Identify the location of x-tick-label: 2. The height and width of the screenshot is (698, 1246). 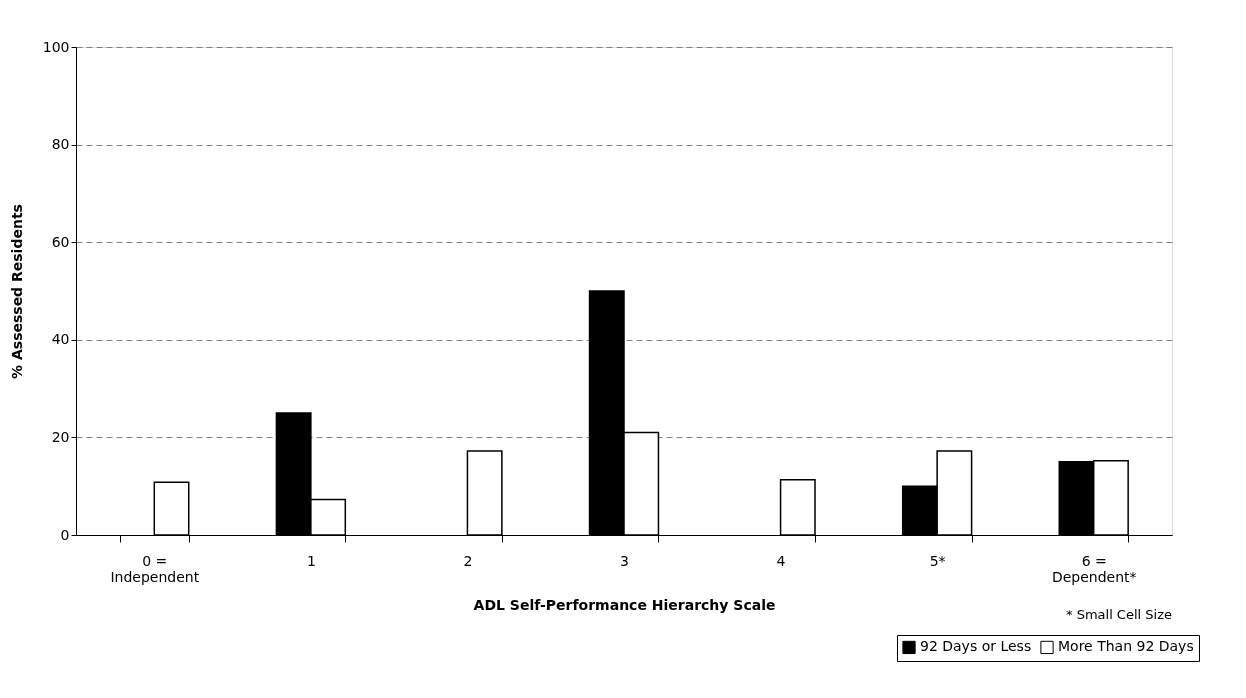
(468, 560).